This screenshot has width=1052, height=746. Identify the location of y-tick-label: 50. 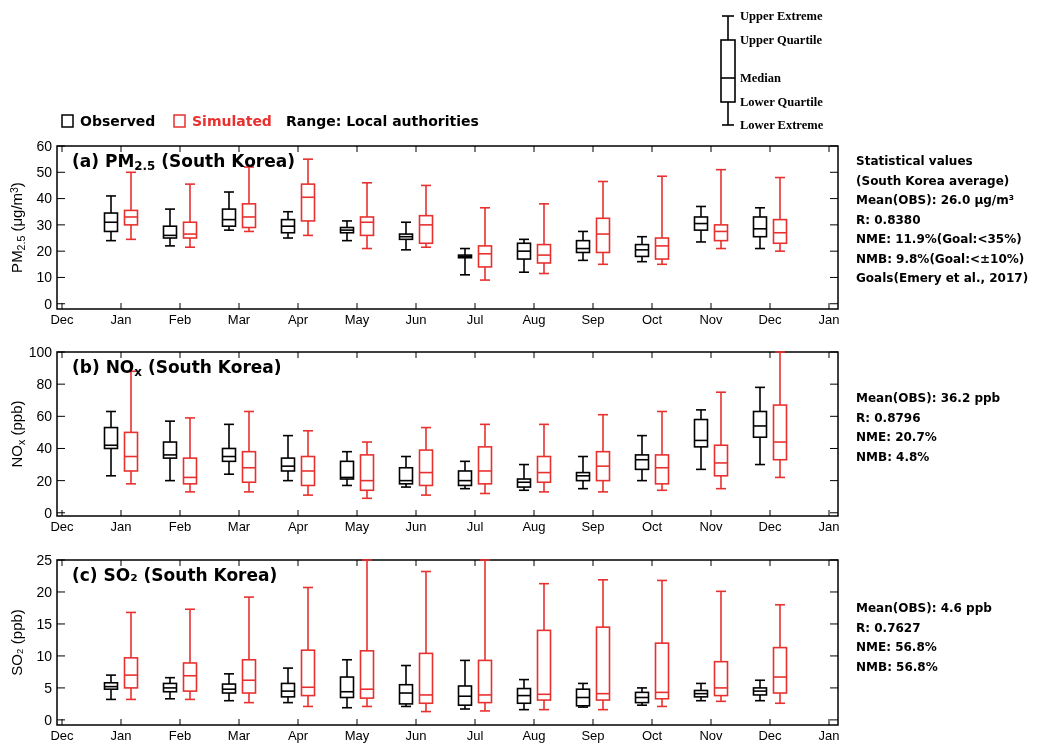
(44, 172).